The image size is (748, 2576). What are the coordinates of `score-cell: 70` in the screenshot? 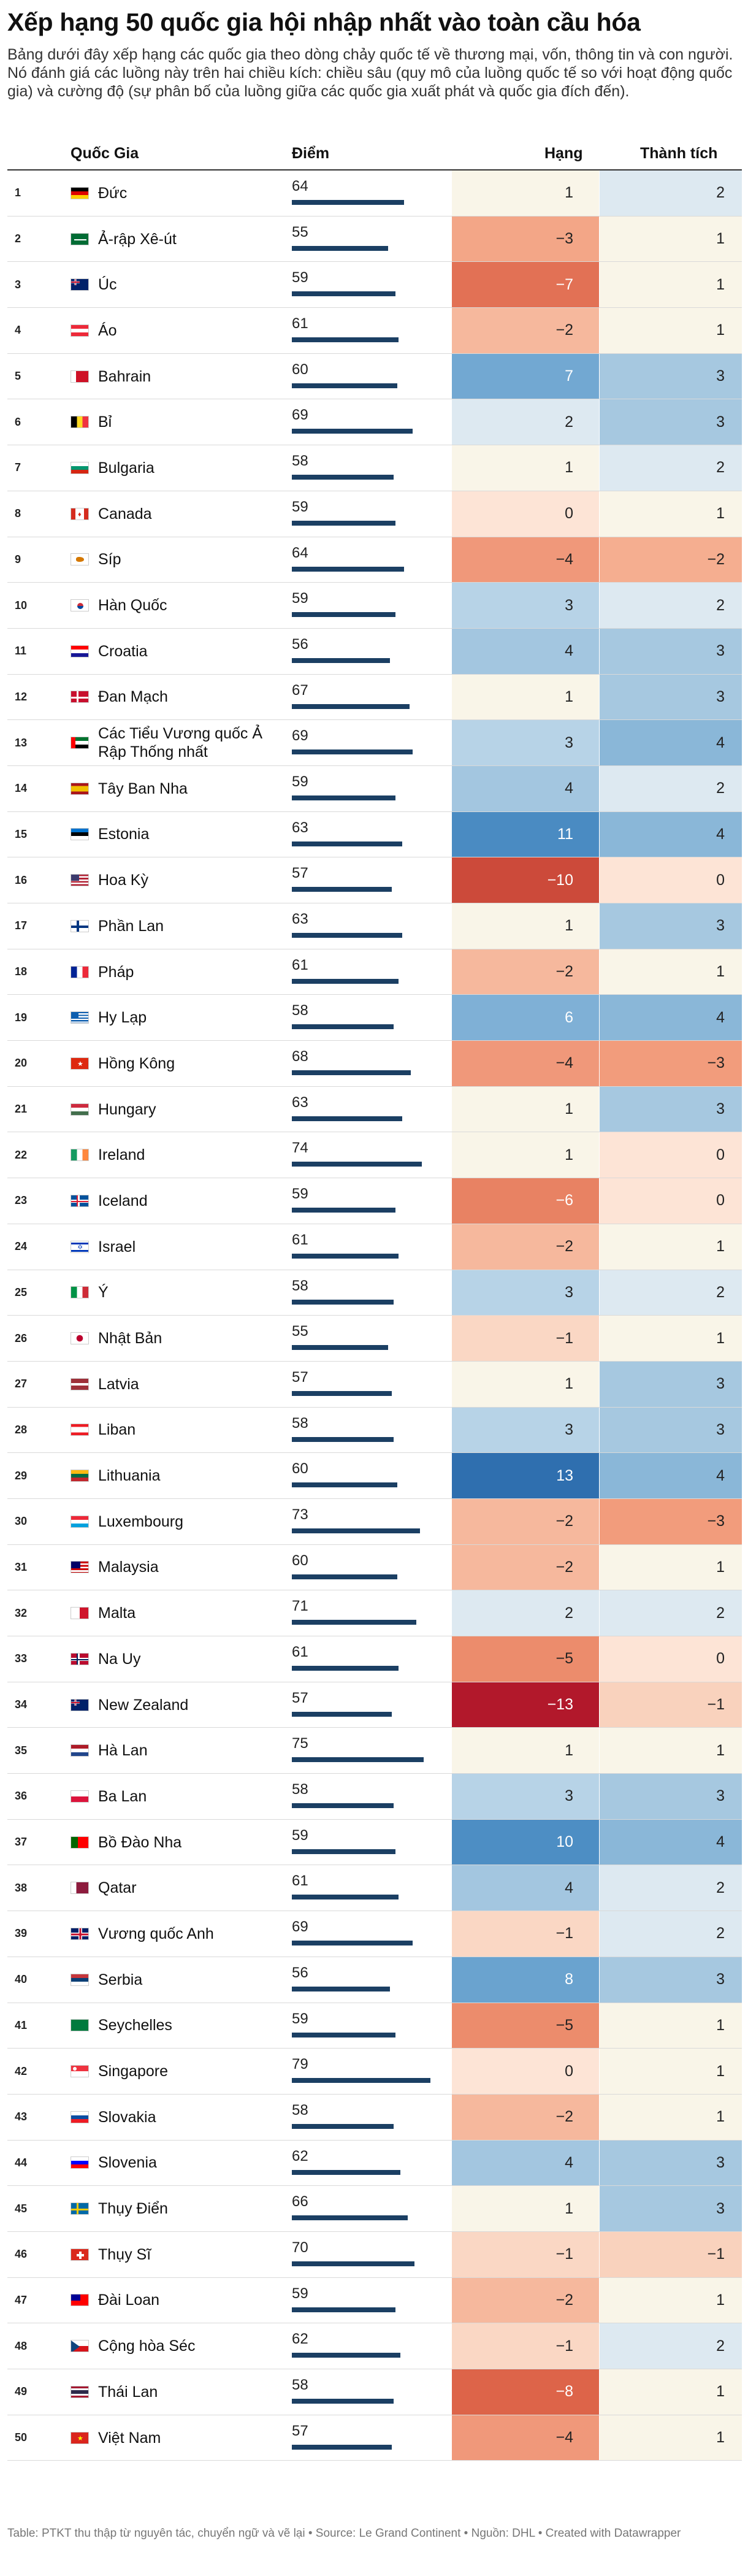 It's located at (372, 2254).